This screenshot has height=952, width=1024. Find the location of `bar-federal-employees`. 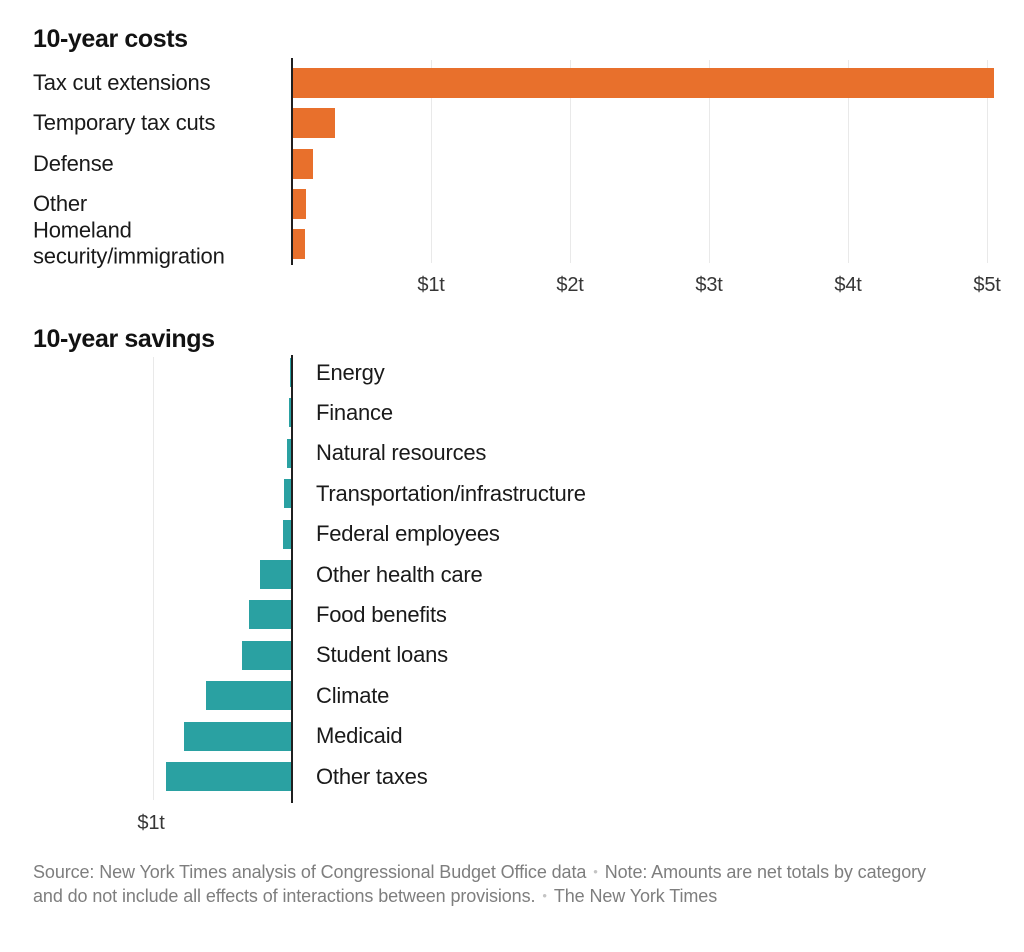

bar-federal-employees is located at coordinates (287, 534).